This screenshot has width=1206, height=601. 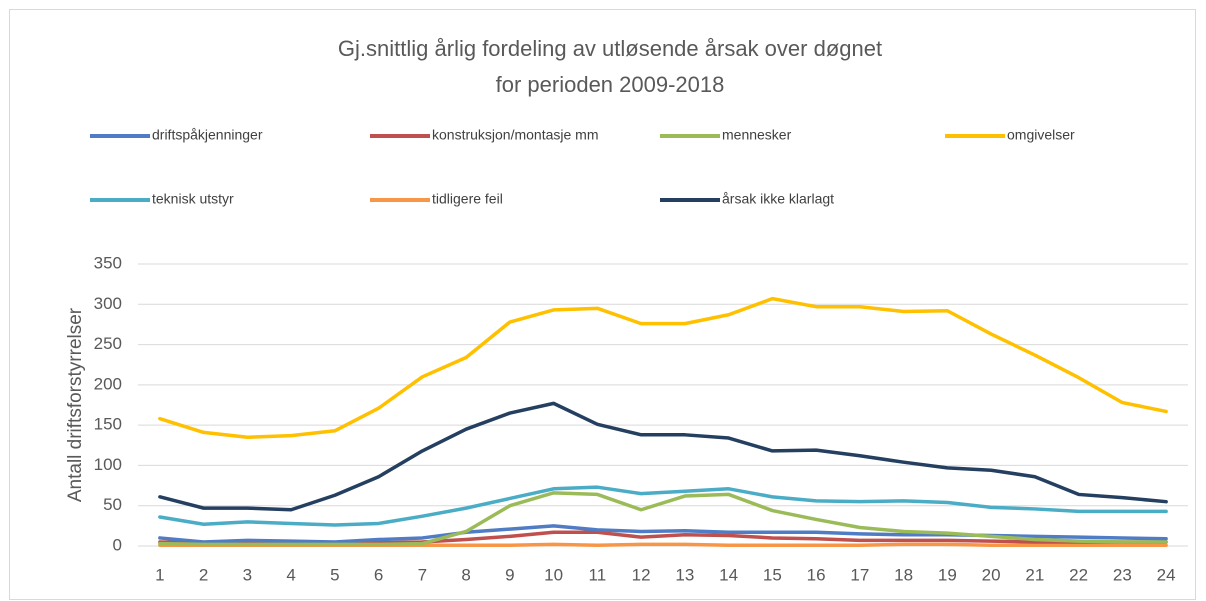 I want to click on y-axis-label: Antall driftsforstyrrelser, so click(x=75, y=404).